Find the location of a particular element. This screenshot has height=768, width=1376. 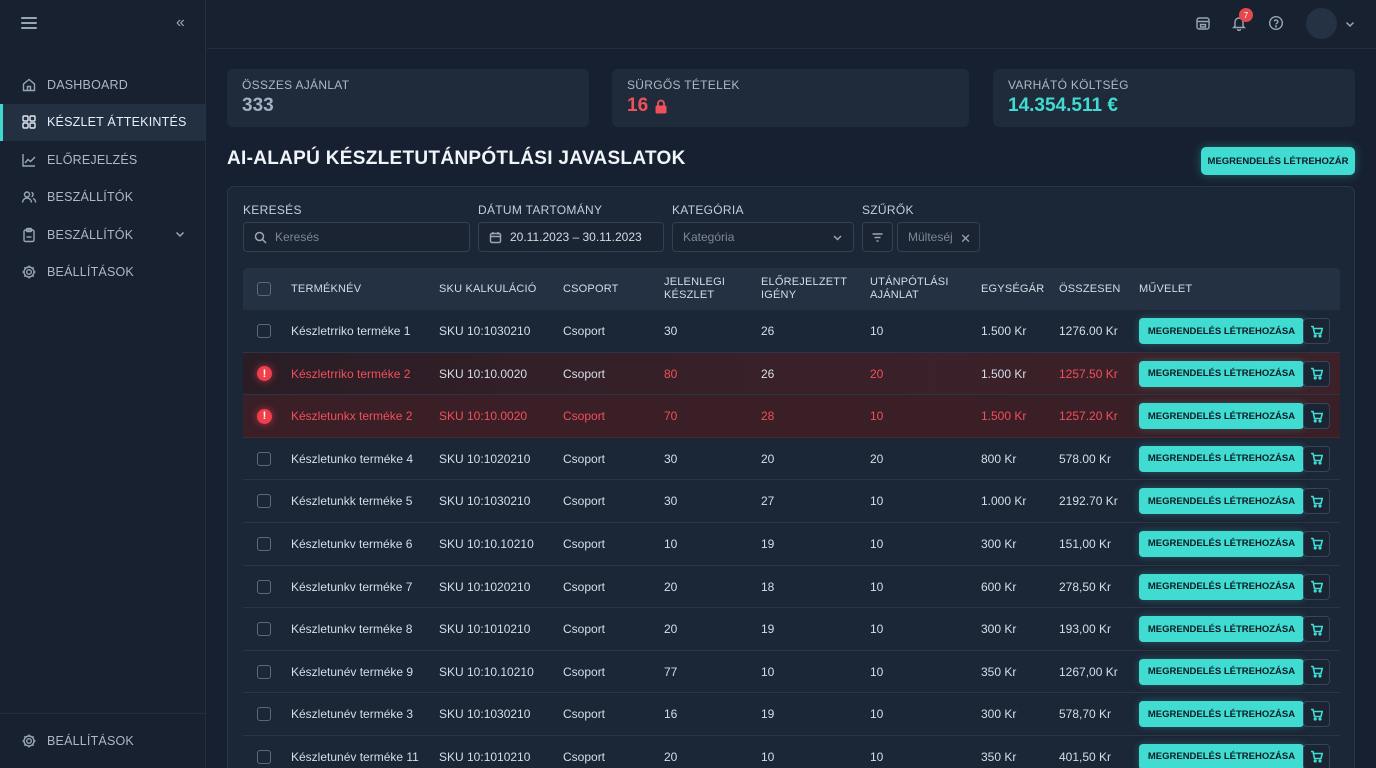

cell-unit-price: 600 Kr is located at coordinates (999, 586).